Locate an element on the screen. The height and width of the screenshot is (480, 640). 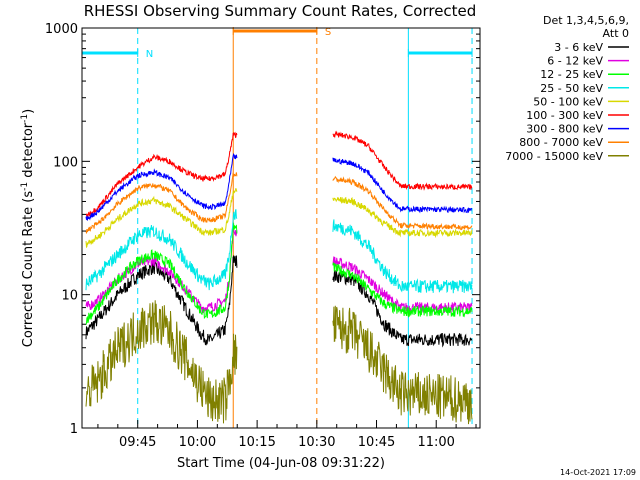
x-axis-title: Start Time (04-Jun-08 09:31:22) is located at coordinates (281, 463).